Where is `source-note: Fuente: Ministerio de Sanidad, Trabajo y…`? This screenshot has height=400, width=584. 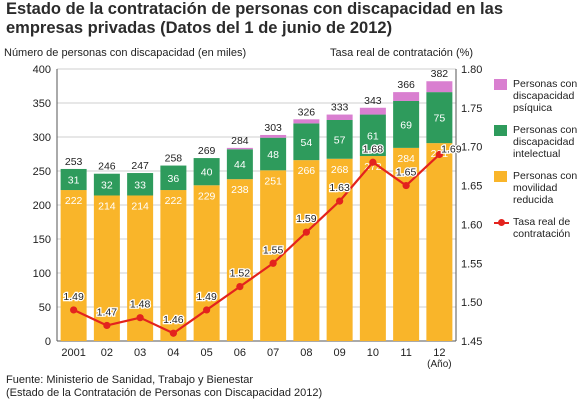
source-note: Fuente: Ministerio de Sanidad, Trabajo y… is located at coordinates (164, 386).